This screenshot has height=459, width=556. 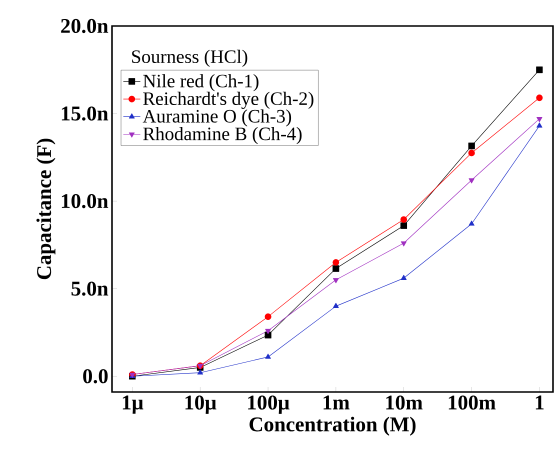 I want to click on legend-label: Nile red (Ch-1), so click(x=200, y=83).